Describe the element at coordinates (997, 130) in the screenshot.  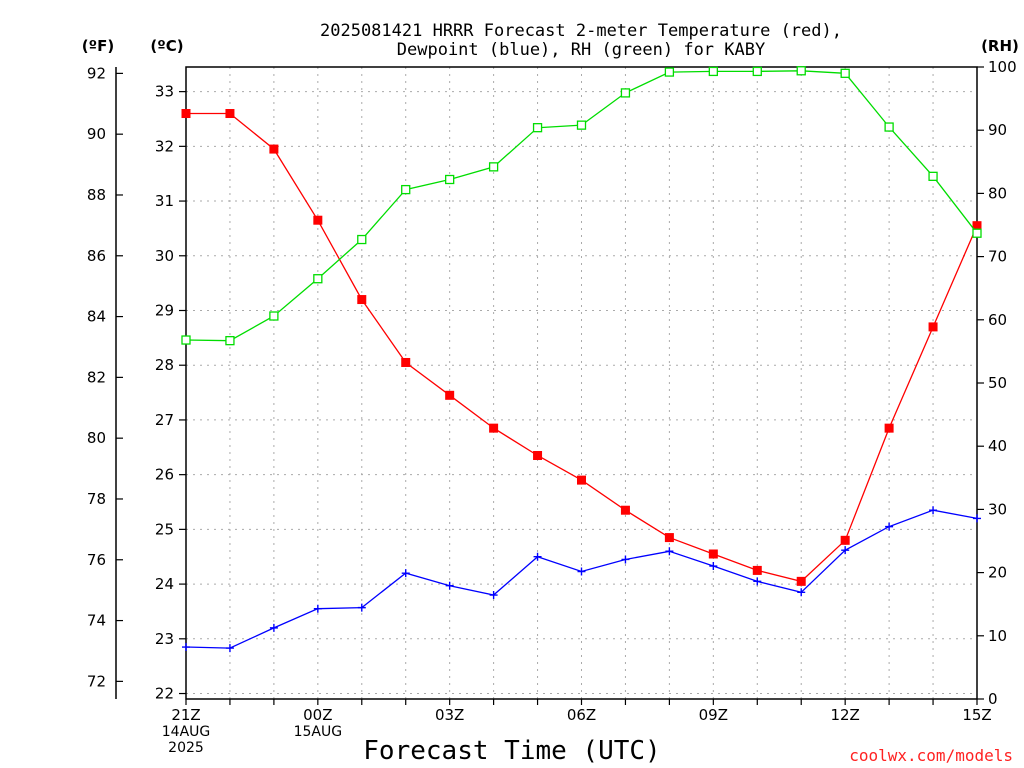
I see `rh-tick-label: 90` at that location.